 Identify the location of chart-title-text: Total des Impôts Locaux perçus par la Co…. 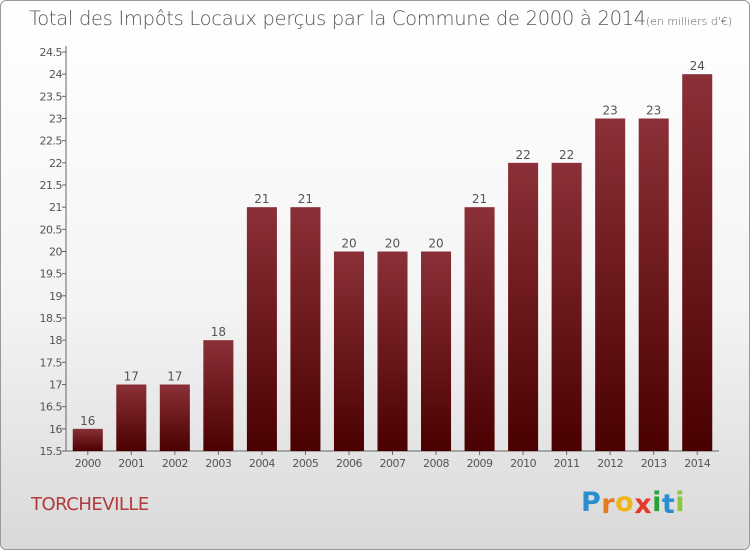
(337, 18).